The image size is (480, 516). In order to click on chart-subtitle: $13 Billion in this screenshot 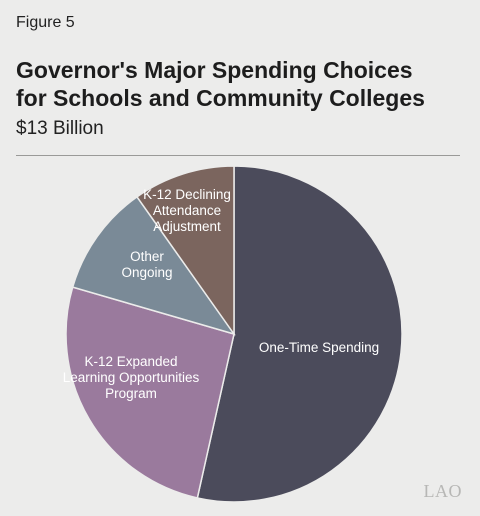, I will do `click(60, 128)`.